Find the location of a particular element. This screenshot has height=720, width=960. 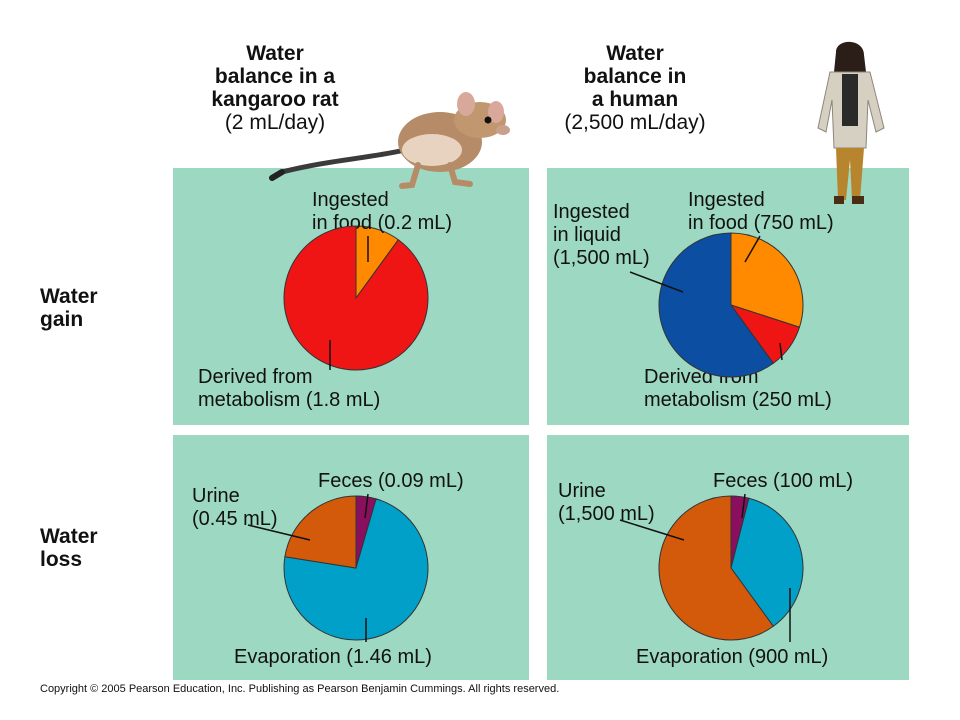

human-column-header: Water balance in a human (2,500 mL/day) is located at coordinates (635, 88).